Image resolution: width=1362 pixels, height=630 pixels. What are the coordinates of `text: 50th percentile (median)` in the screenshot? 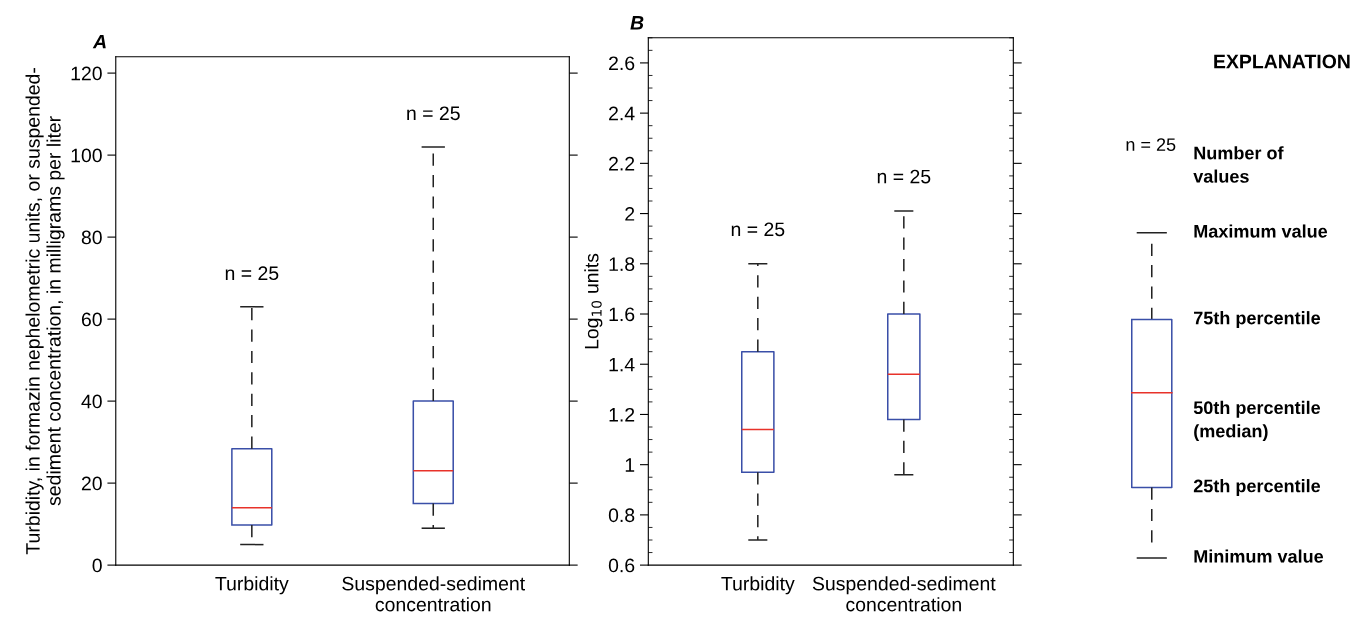 It's located at (1257, 421).